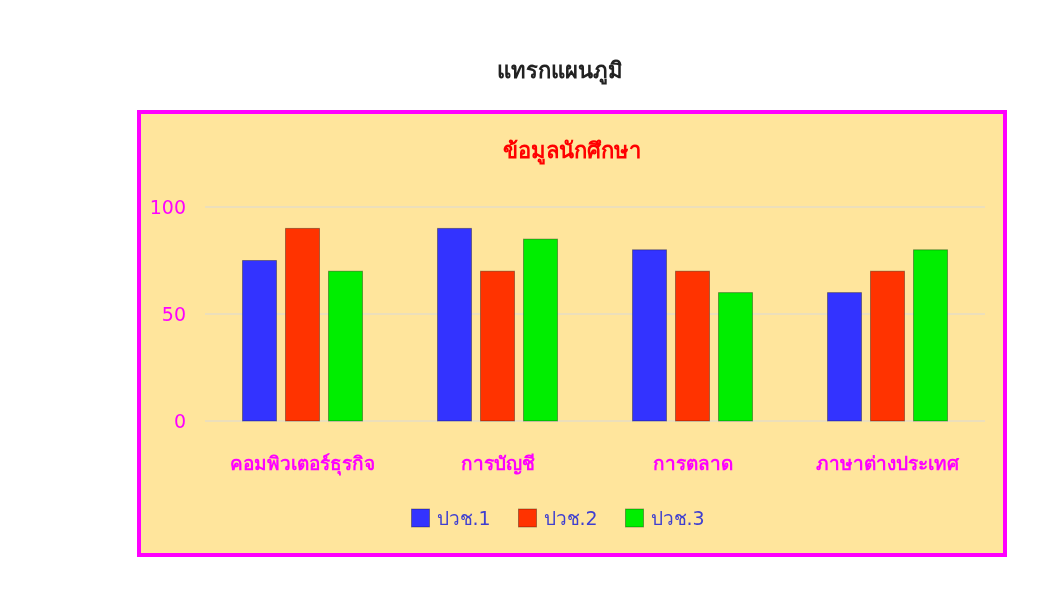 This screenshot has height=600, width=1051. Describe the element at coordinates (570, 518) in the screenshot. I see `legend-label: ปวช.2` at that location.